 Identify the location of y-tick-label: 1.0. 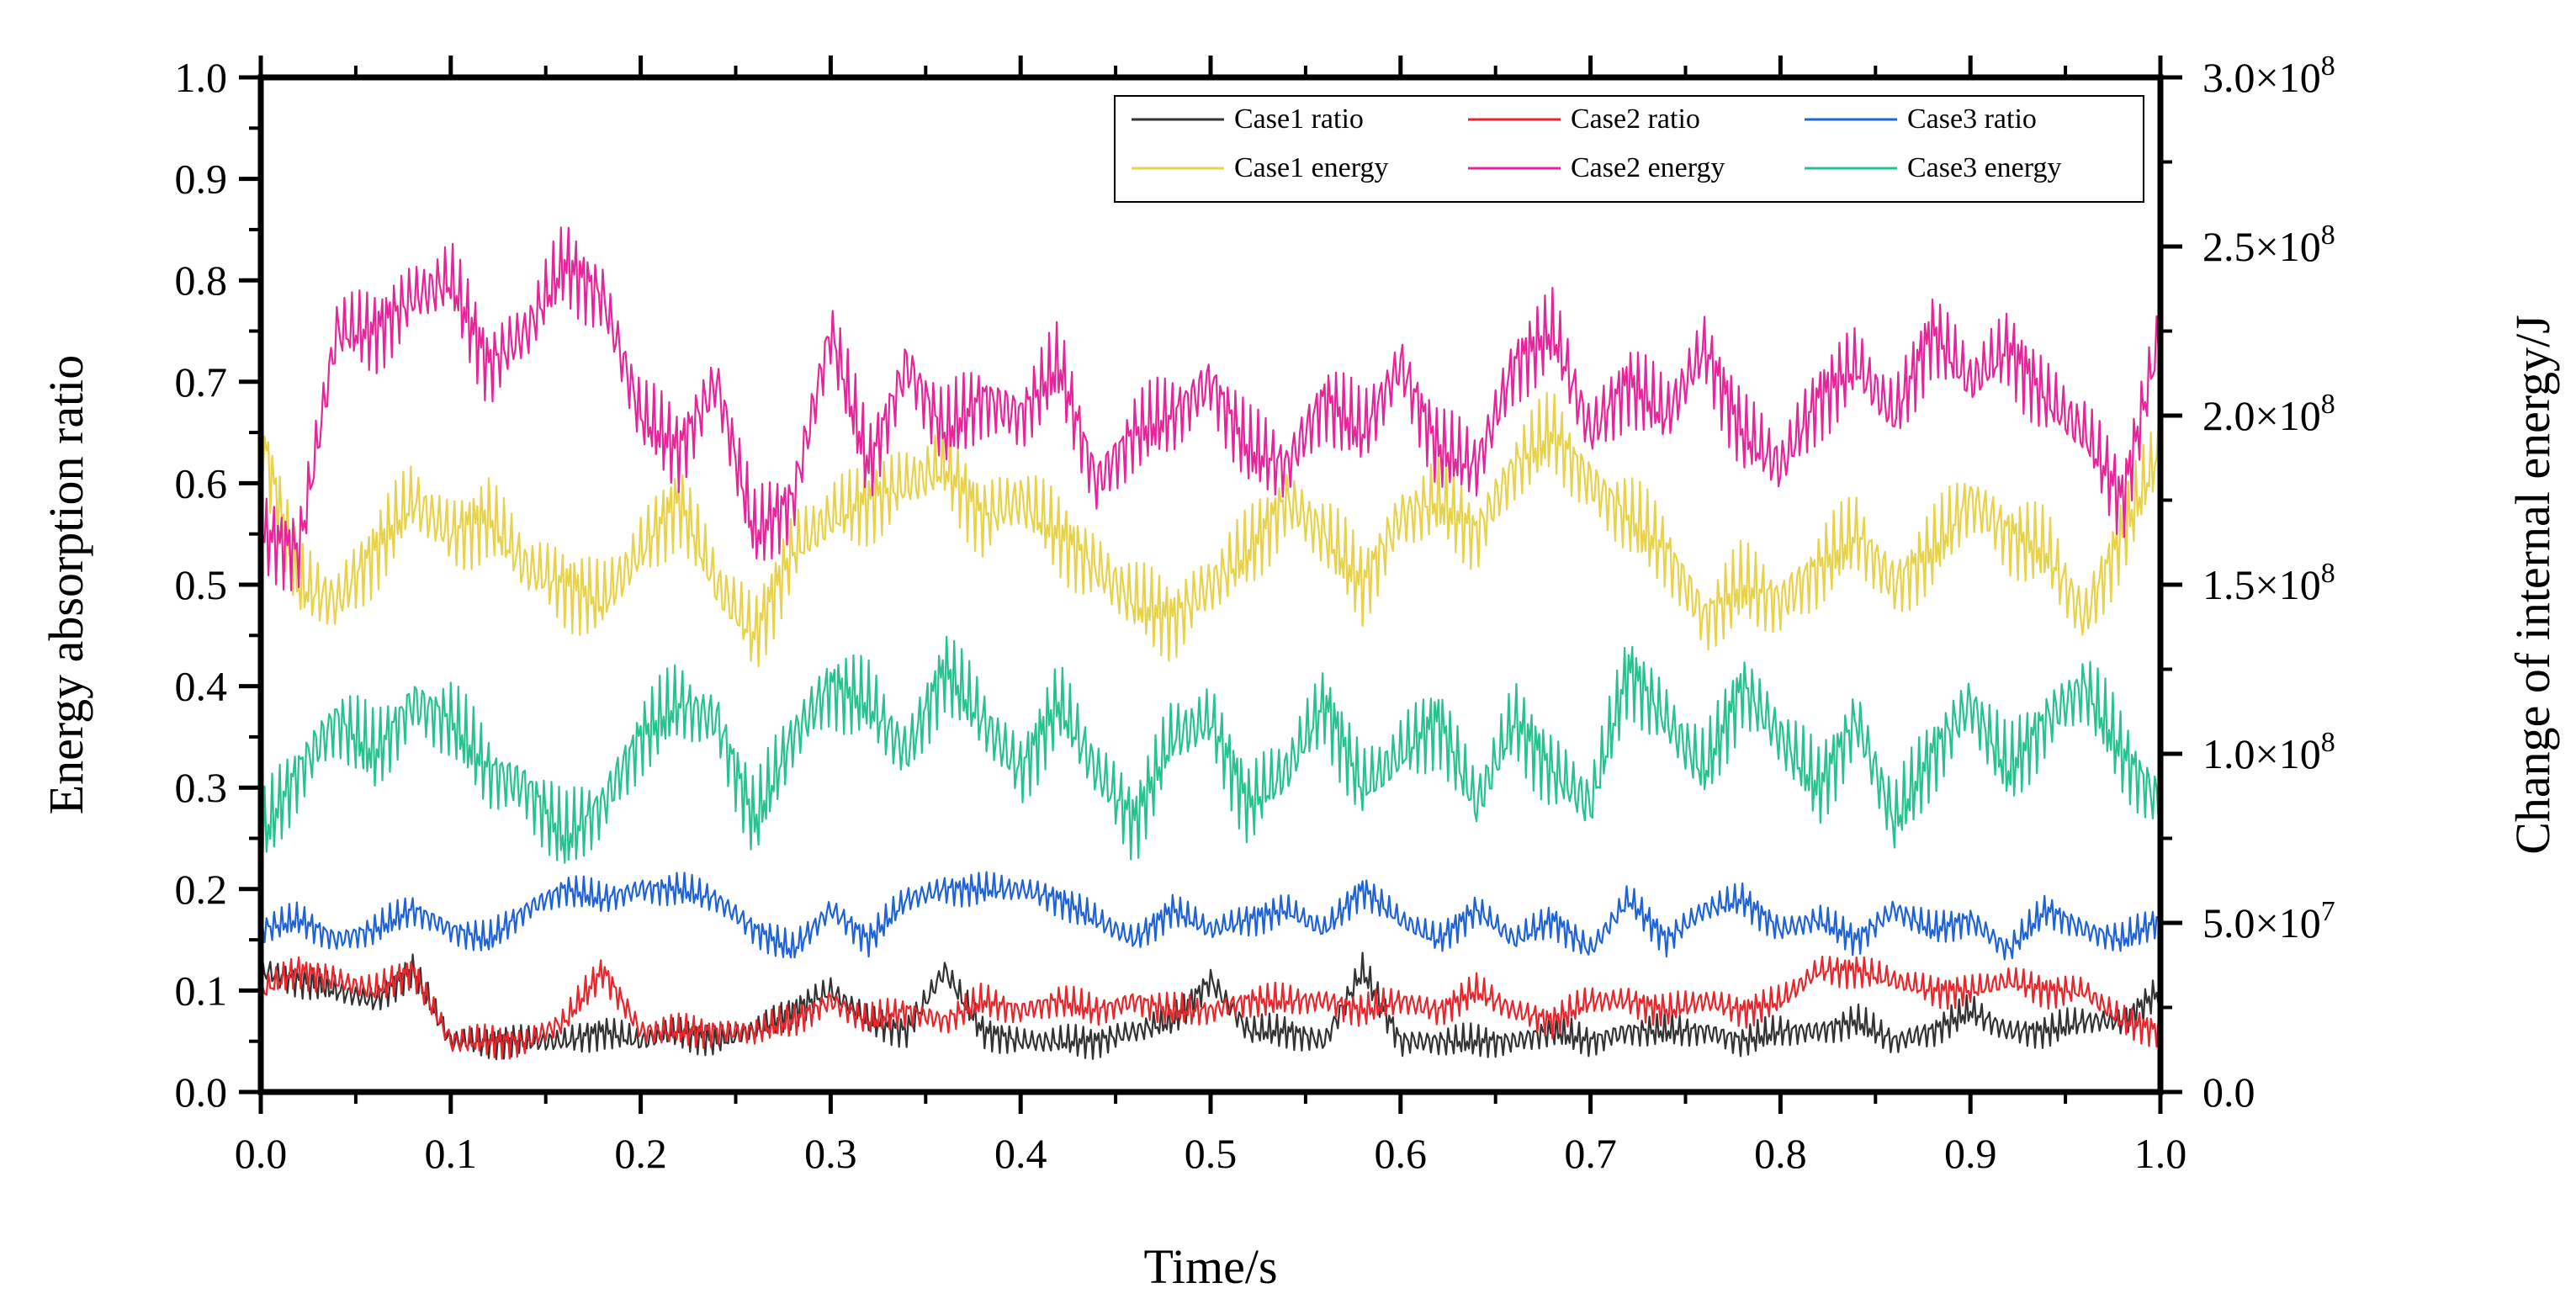
(201, 77).